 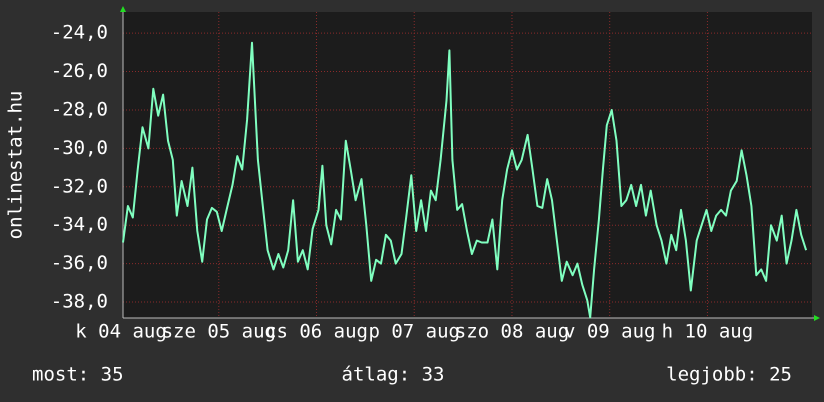 What do you see at coordinates (79, 225) in the screenshot?
I see `y-tick-label: -34,0` at bounding box center [79, 225].